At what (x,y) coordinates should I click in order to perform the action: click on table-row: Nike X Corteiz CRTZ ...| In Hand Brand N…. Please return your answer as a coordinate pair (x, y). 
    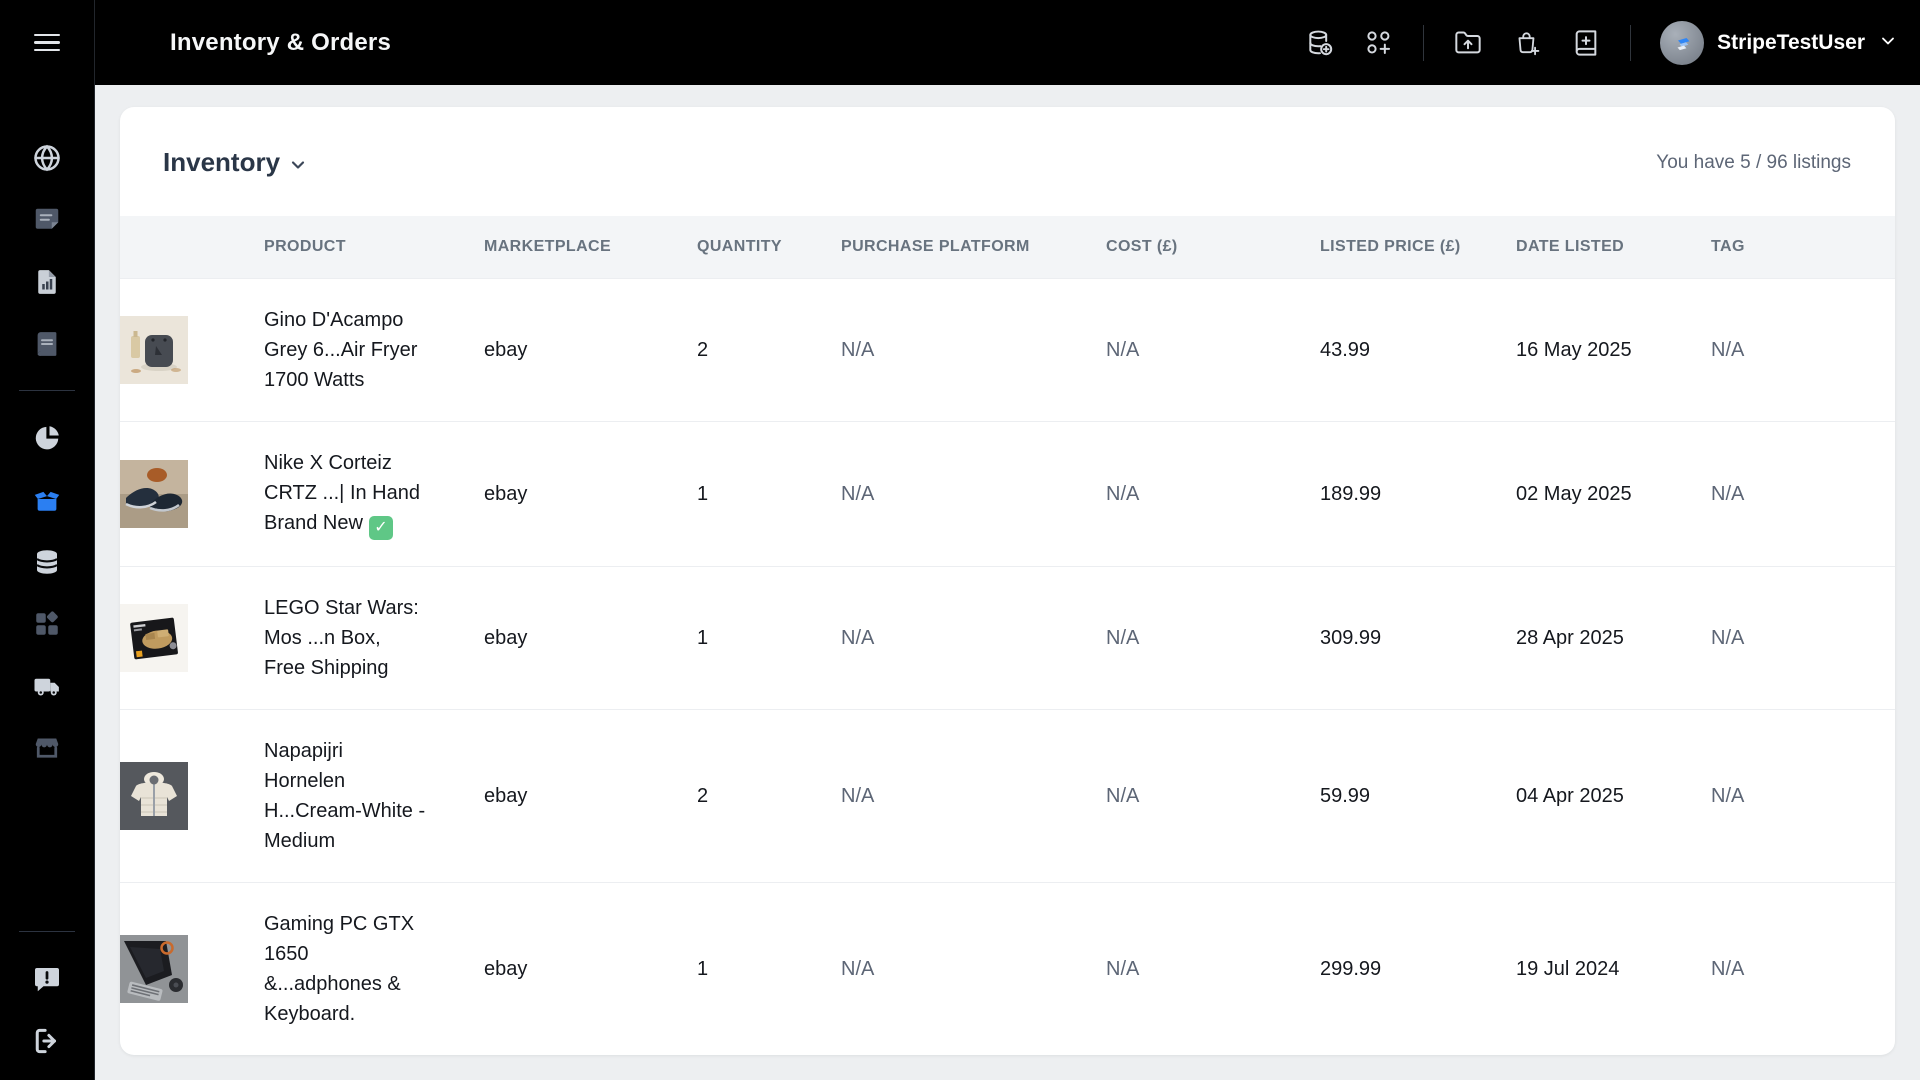
    Looking at the image, I should click on (1007, 493).